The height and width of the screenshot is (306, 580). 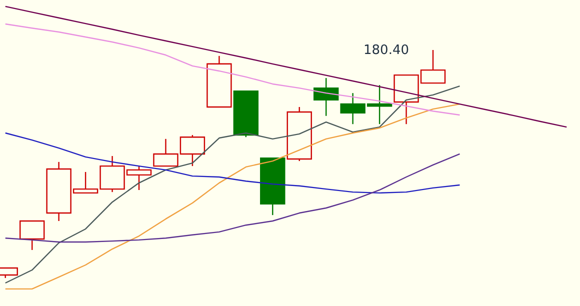 I want to click on candlestick, so click(x=326, y=96).